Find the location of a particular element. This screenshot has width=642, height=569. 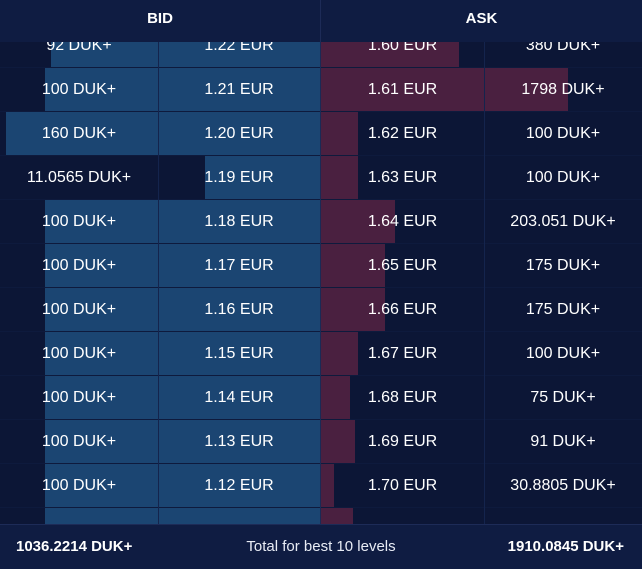

ask-row: 91 DUK+ 1.69 EUR is located at coordinates (481, 442).